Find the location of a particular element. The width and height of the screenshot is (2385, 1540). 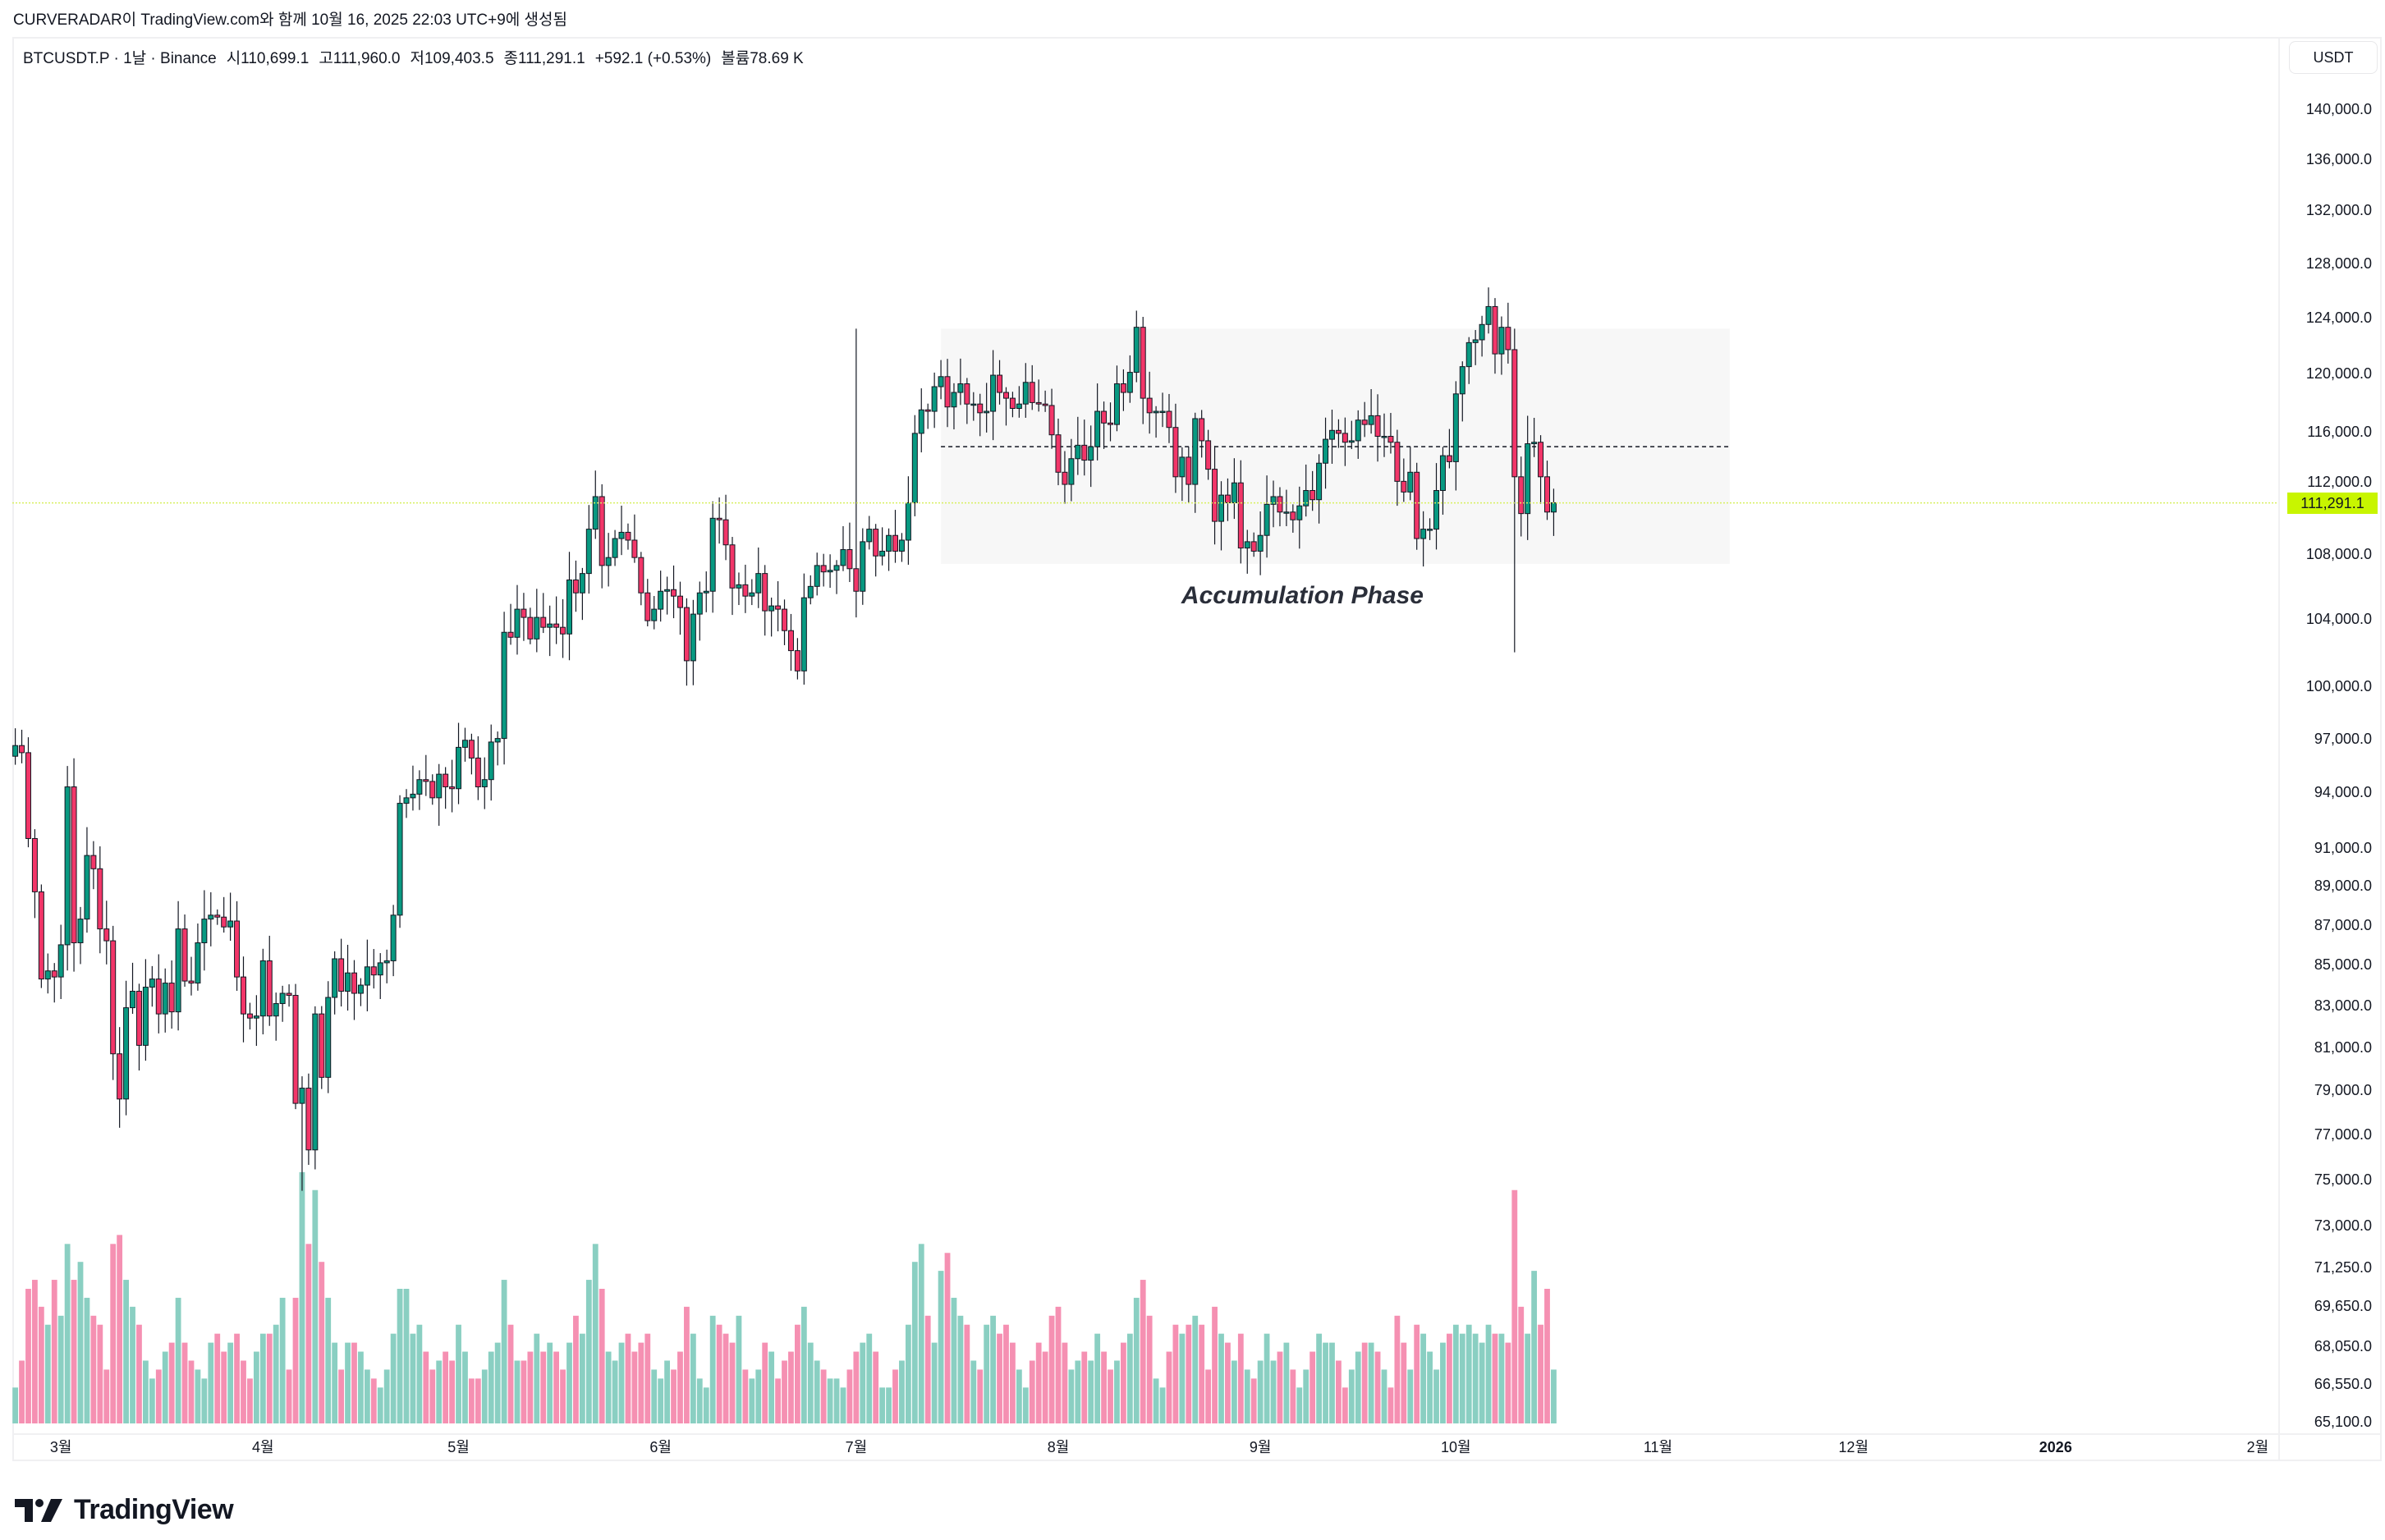

symbol-info: BTCUSDT.P · 1날 · Binance is located at coordinates (120, 59).